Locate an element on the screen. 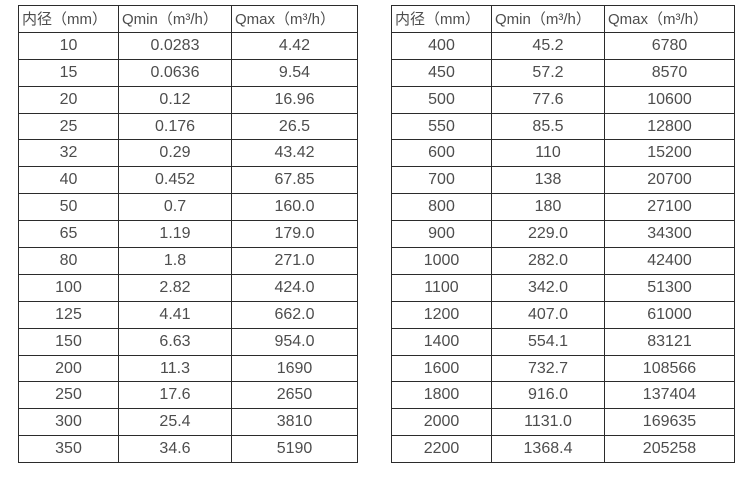  table-cell: 67.85 is located at coordinates (294, 180).